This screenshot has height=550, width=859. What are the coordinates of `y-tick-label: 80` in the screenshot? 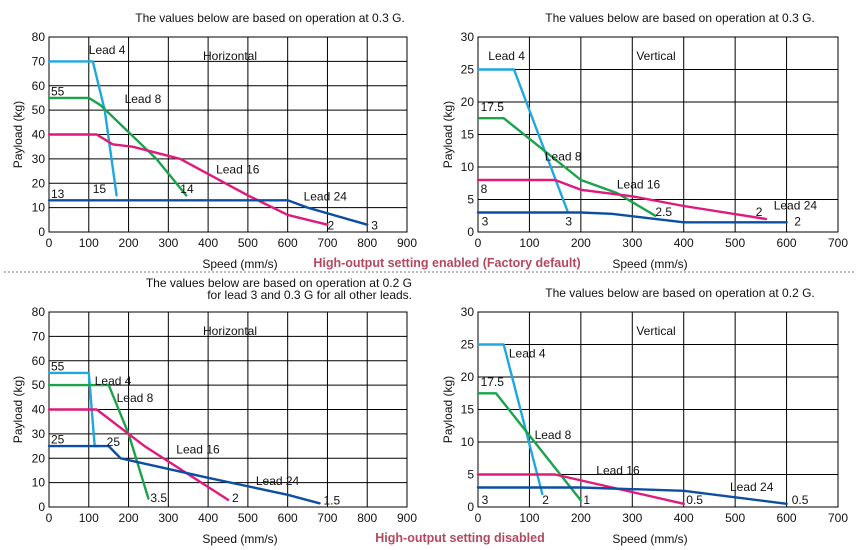 It's located at (39, 312).